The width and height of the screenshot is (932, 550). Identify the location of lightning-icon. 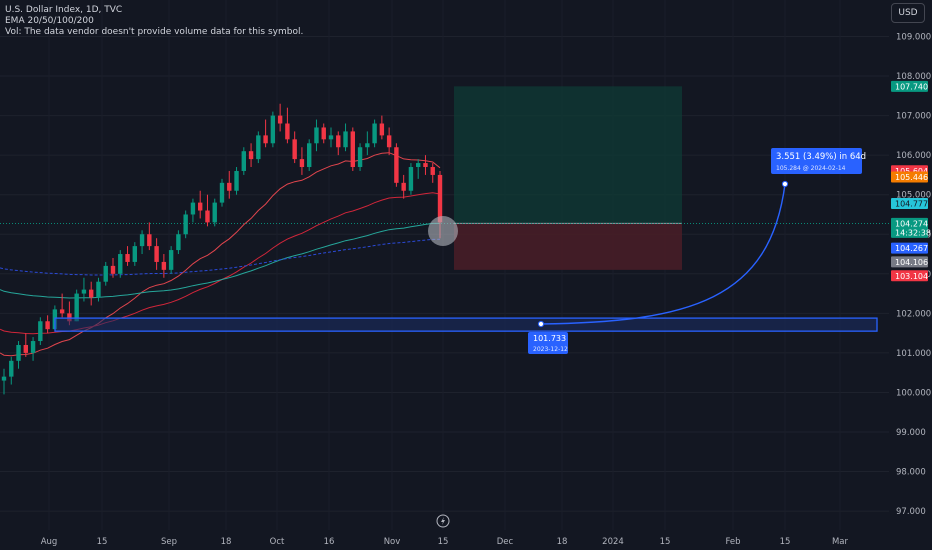
(443, 521).